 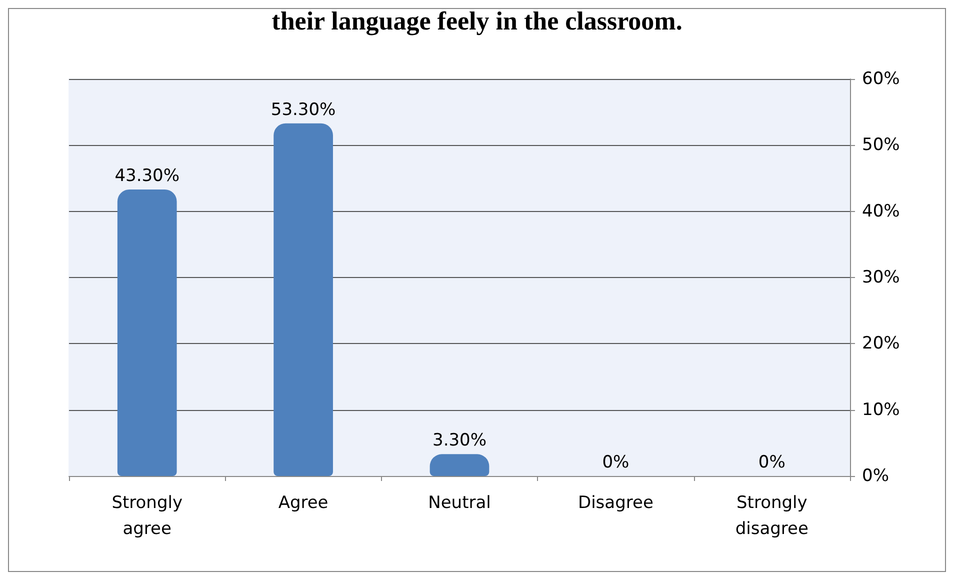 What do you see at coordinates (875, 476) in the screenshot?
I see `y-tick-label: 0%` at bounding box center [875, 476].